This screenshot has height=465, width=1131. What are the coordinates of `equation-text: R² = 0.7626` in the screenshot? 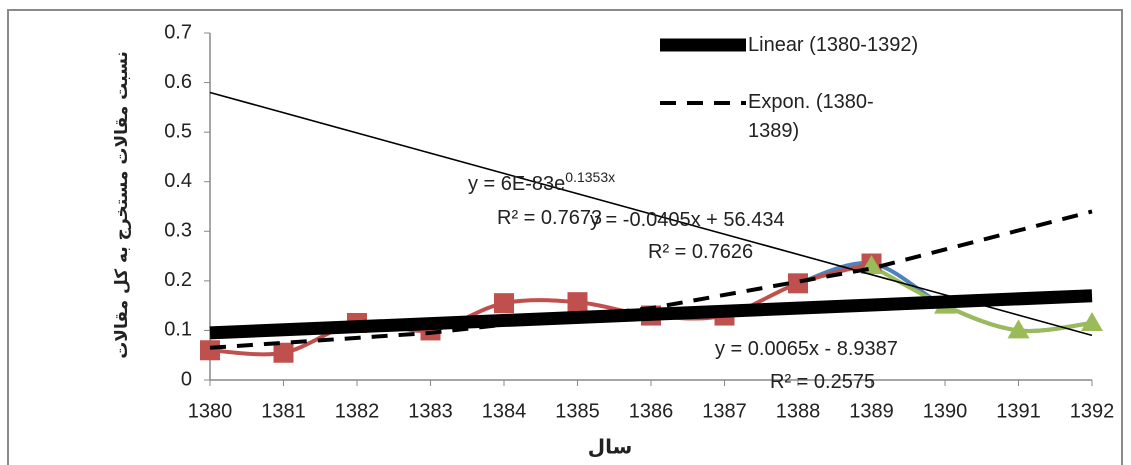 It's located at (700, 252).